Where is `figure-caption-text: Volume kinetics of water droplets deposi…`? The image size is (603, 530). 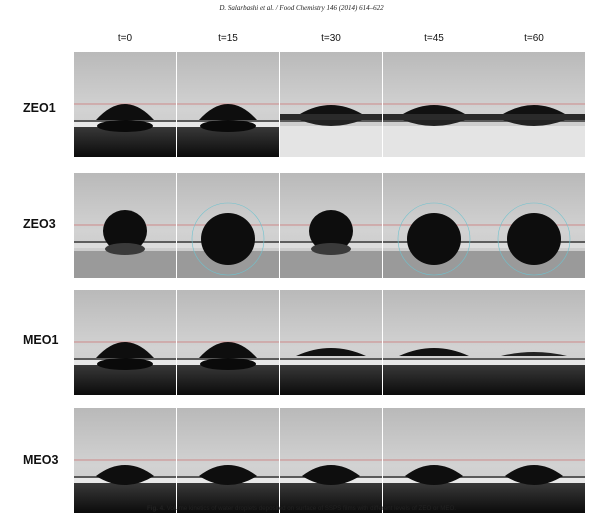
figure-caption-text: Volume kinetics of water droplets deposi… is located at coordinates (311, 508).